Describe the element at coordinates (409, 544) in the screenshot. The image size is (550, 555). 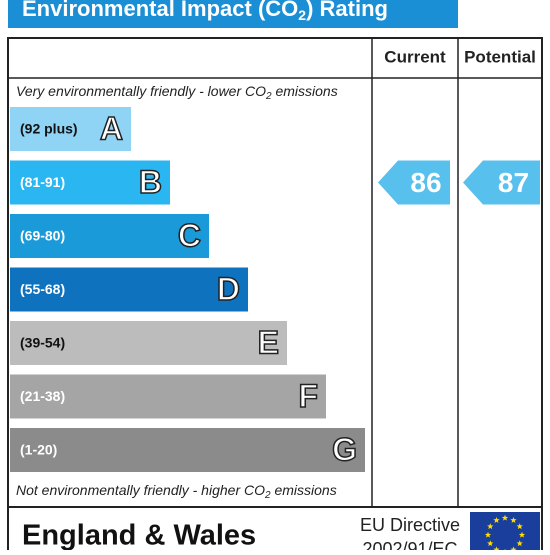
I see `directive-code: 2002/91/EC` at that location.